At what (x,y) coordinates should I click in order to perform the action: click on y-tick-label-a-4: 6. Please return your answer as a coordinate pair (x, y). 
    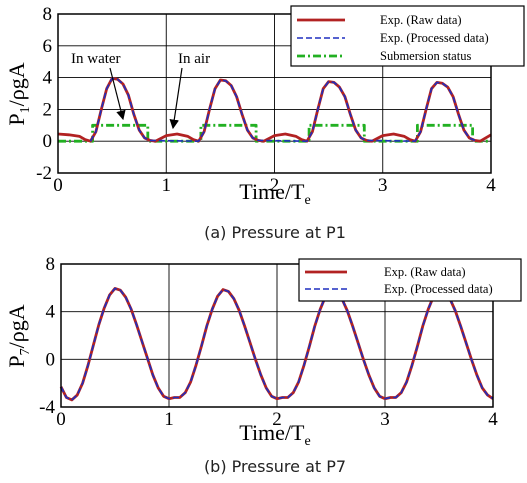
    Looking at the image, I should click on (48, 46).